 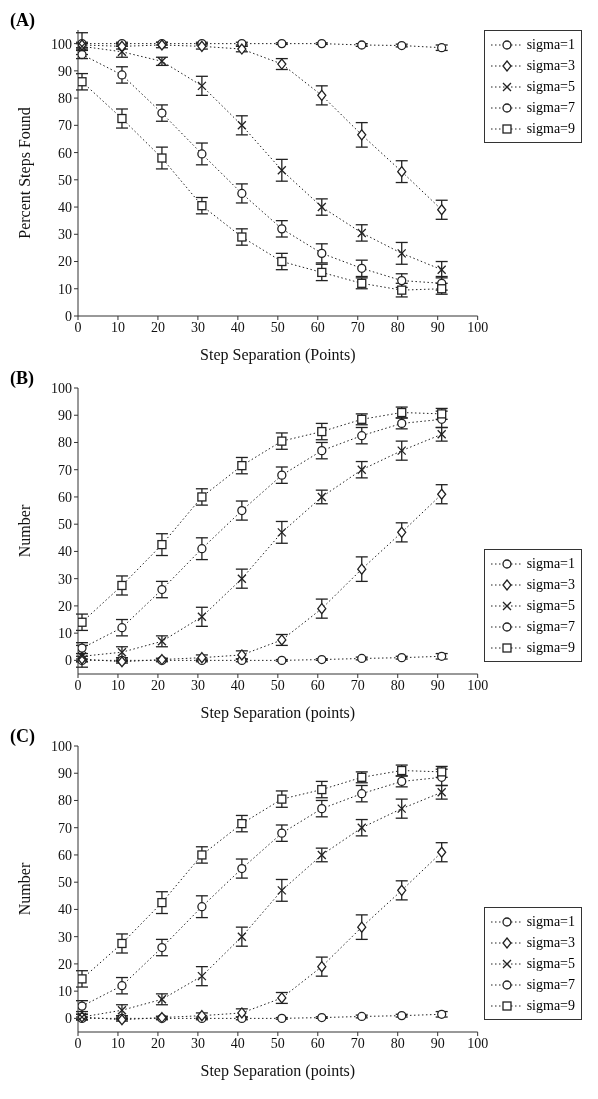 What do you see at coordinates (278, 355) in the screenshot?
I see `x-axis-title: Step Separation (Points)` at bounding box center [278, 355].